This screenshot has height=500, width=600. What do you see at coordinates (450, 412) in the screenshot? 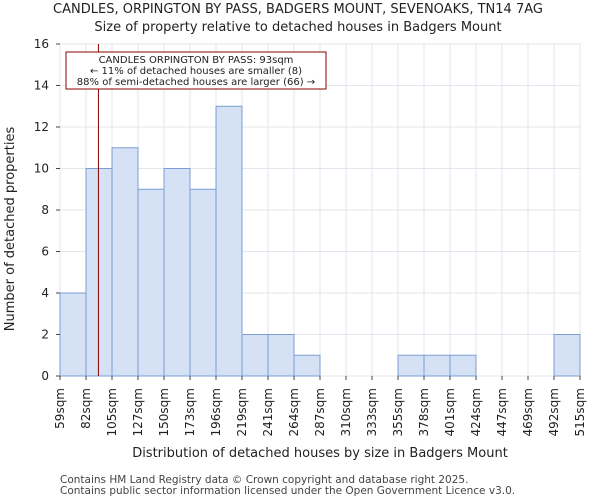
I see `x-tick-label: 401sqm` at bounding box center [450, 412].